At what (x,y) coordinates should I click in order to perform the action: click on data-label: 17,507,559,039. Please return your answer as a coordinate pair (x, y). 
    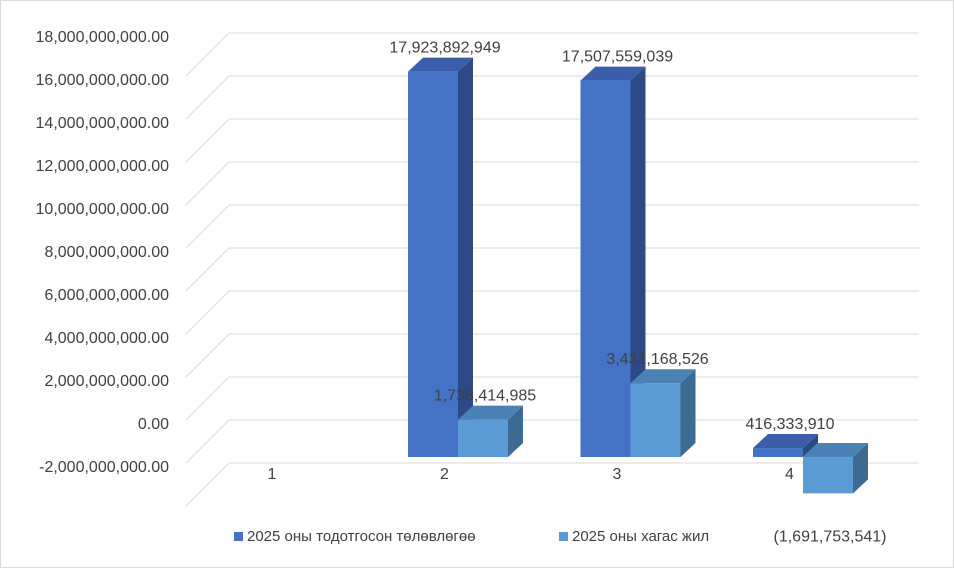
    Looking at the image, I should click on (617, 57).